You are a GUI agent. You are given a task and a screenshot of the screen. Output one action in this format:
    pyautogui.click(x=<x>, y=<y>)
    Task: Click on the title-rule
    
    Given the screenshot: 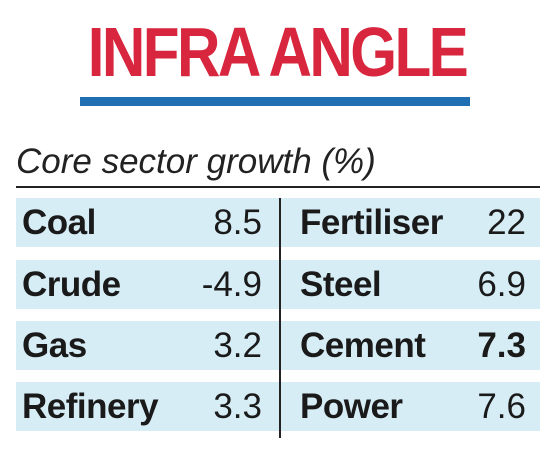 What is the action you would take?
    pyautogui.click(x=278, y=187)
    